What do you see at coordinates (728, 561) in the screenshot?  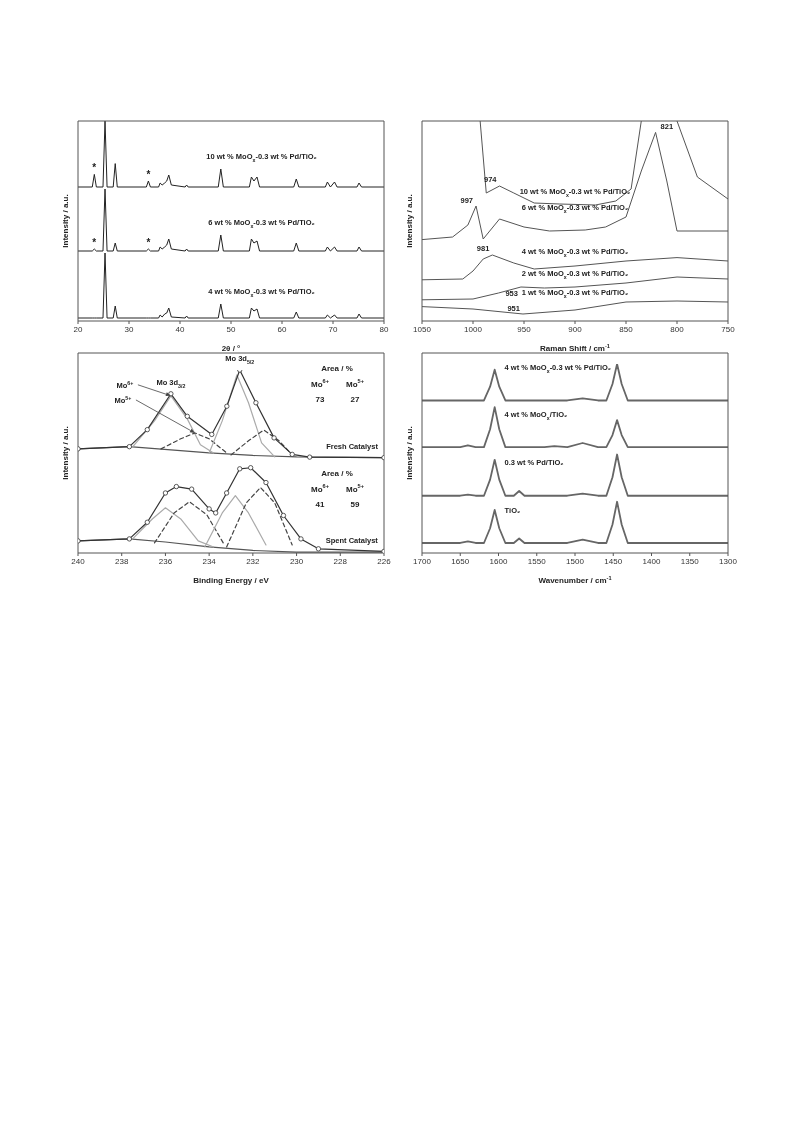 I see `x-tick-label: 1300` at bounding box center [728, 561].